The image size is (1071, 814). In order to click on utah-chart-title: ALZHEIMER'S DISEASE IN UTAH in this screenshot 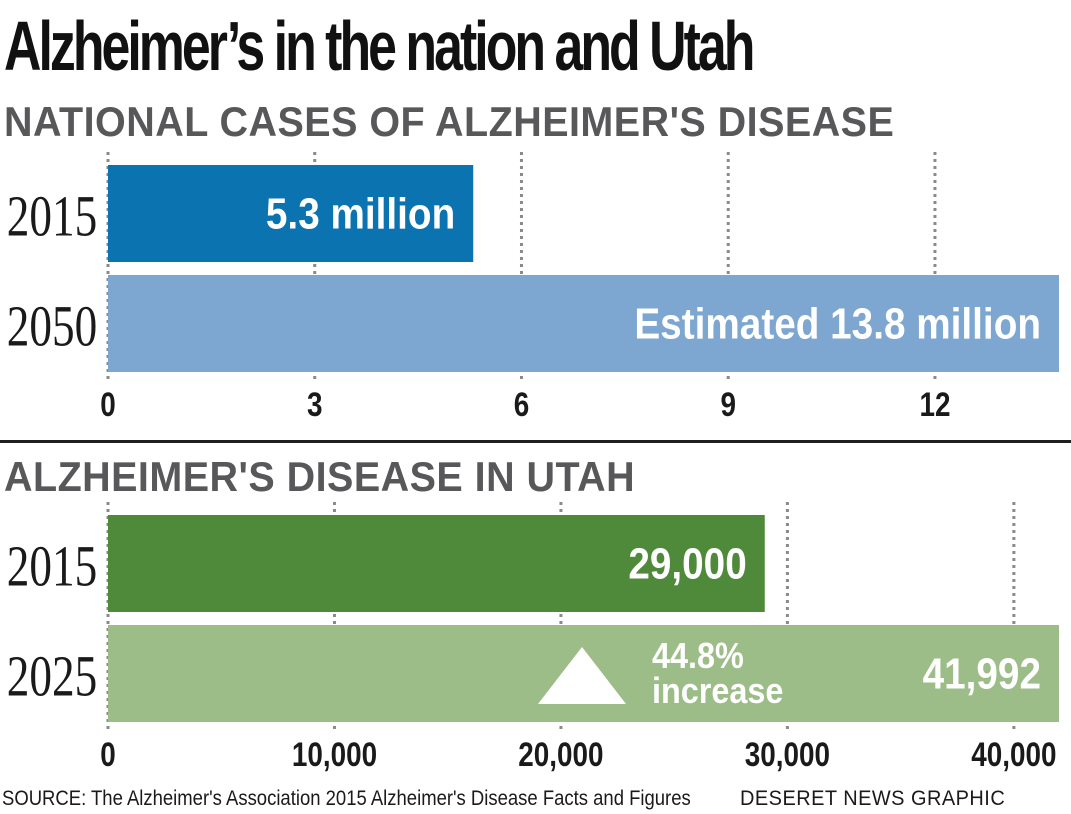, I will do `click(320, 476)`.